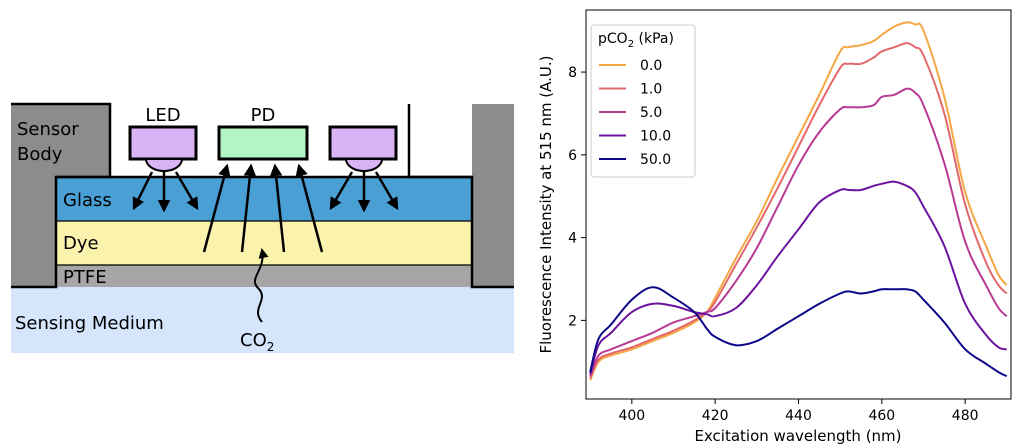  What do you see at coordinates (263, 115) in the screenshot?
I see `pd-label: PD` at bounding box center [263, 115].